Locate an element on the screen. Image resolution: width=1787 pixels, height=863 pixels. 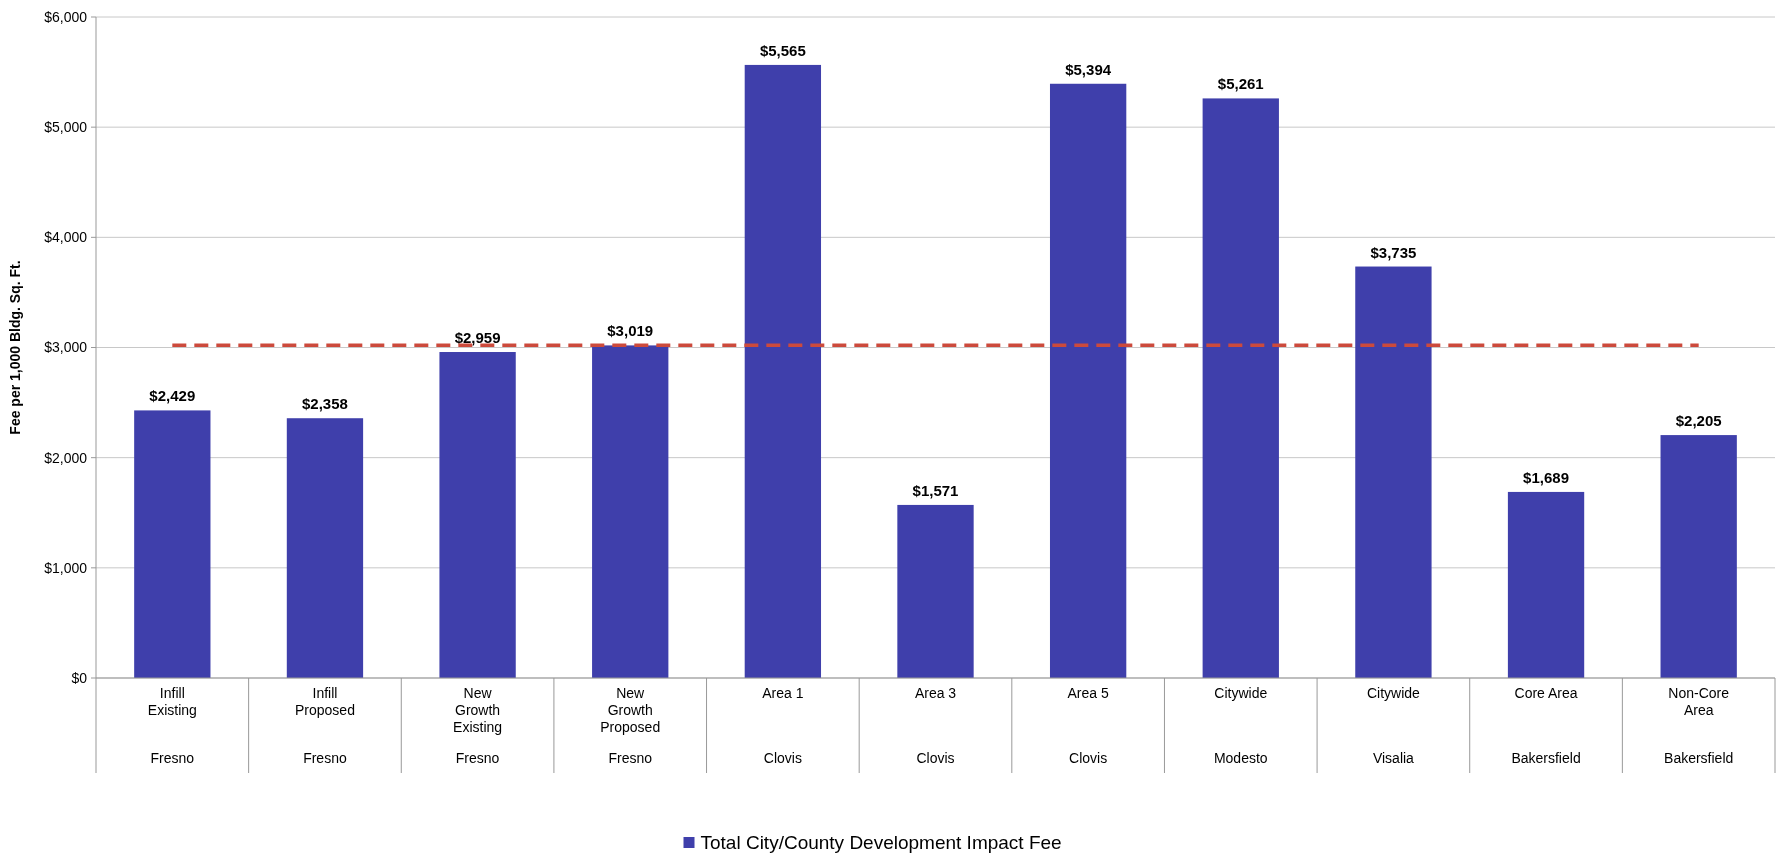
category-label: Area 3 Clovis is located at coordinates (935, 725).